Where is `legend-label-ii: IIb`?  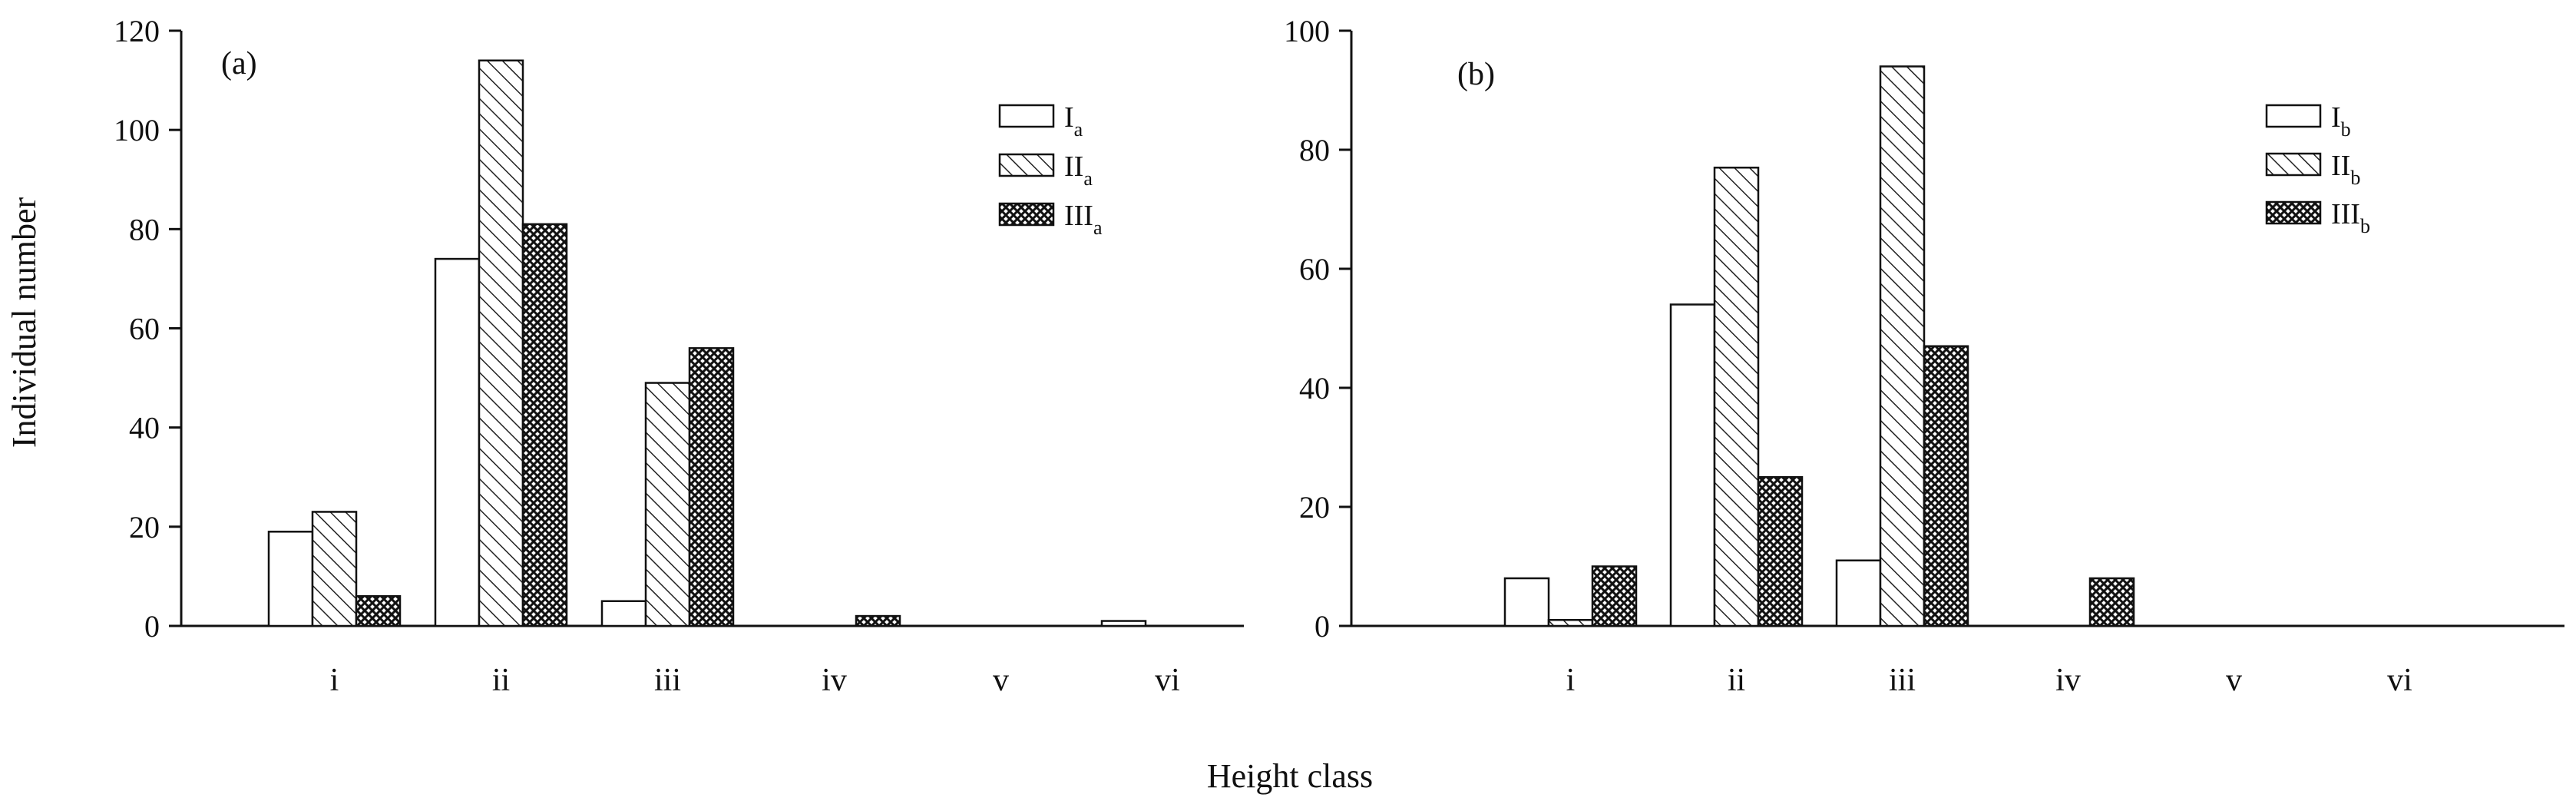 legend-label-ii: IIb is located at coordinates (2345, 169).